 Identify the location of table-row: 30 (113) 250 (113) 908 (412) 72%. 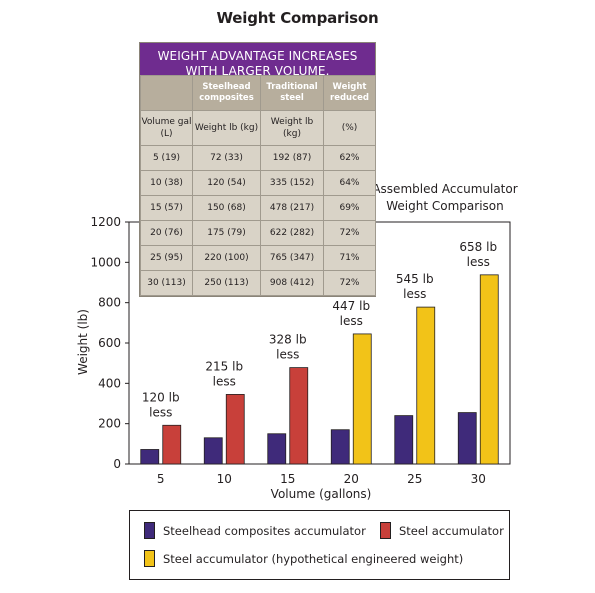
(258, 283).